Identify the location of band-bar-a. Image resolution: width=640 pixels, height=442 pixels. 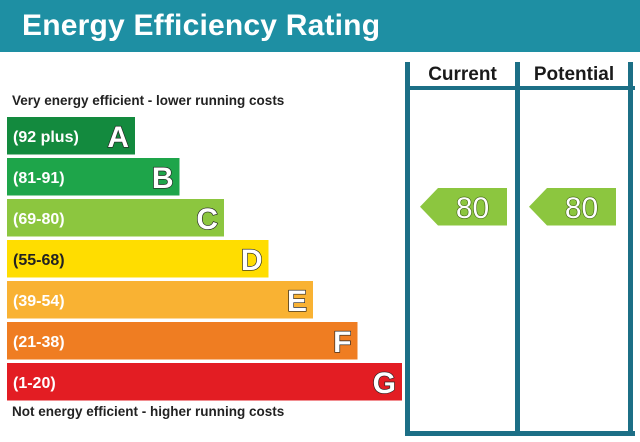
(71, 136).